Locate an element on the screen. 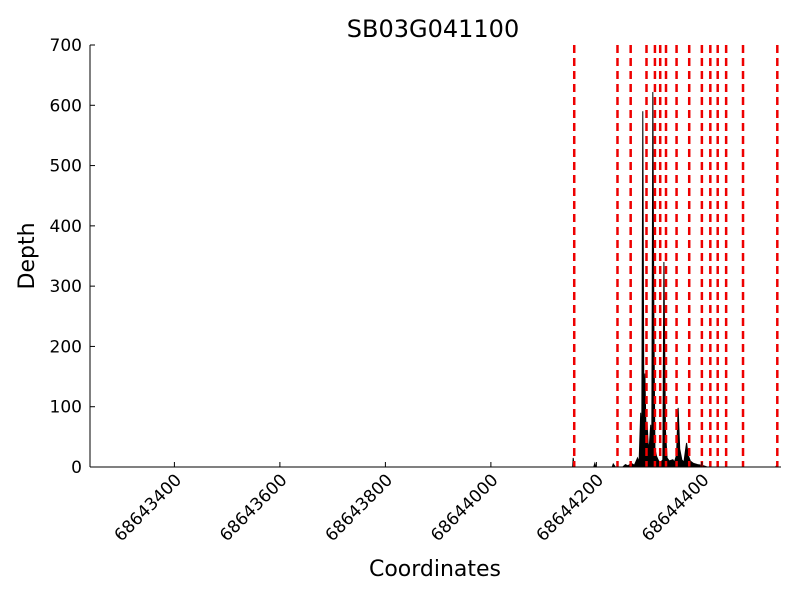  x-tick-label: 68644400 is located at coordinates (675, 507).